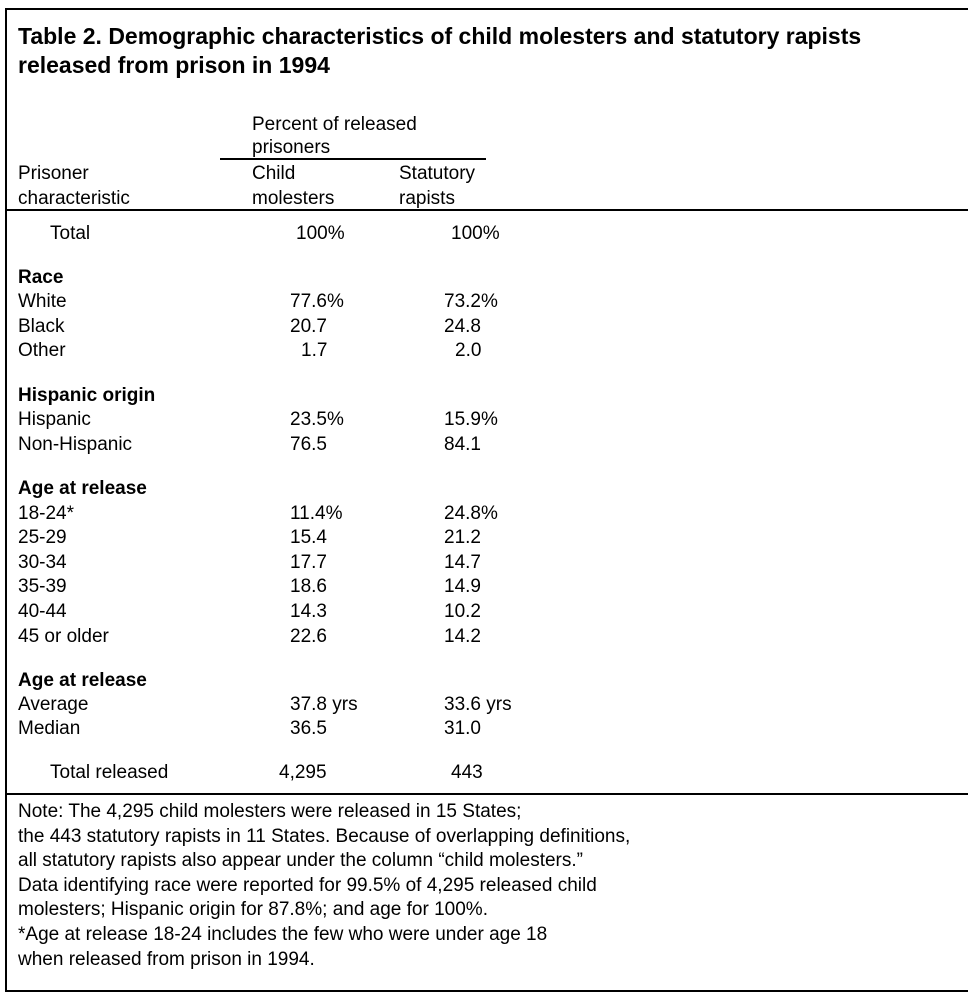  I want to click on row-label: Median, so click(49, 728).